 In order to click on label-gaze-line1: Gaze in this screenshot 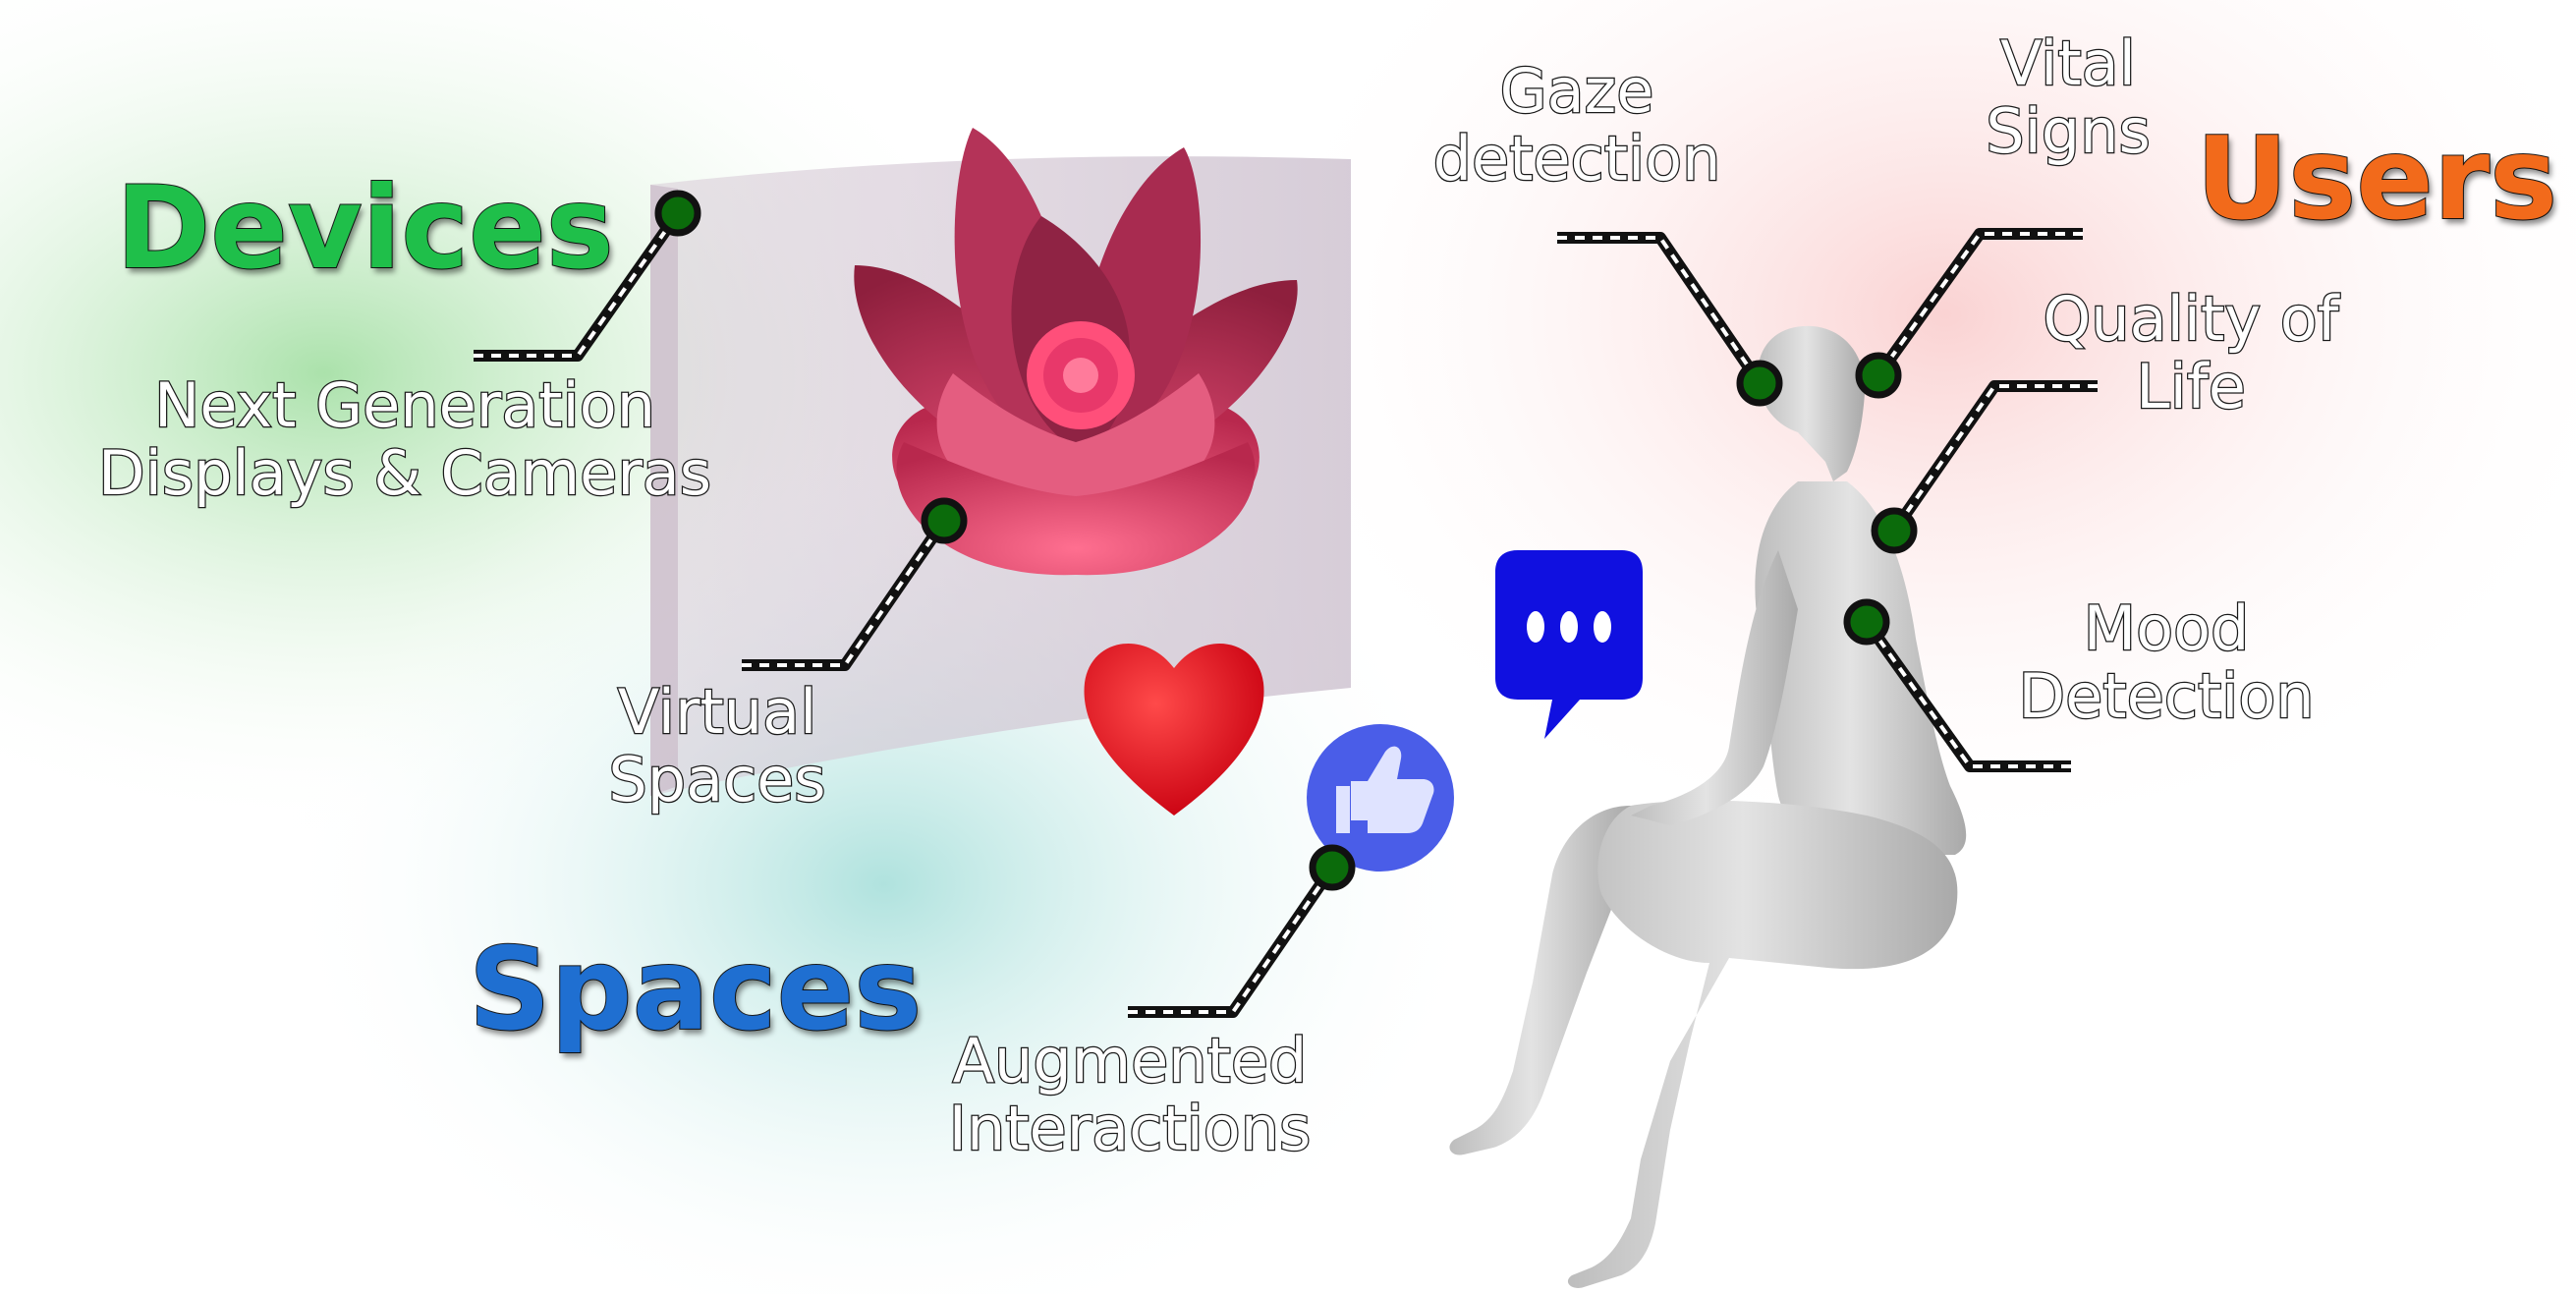, I will do `click(1576, 91)`.